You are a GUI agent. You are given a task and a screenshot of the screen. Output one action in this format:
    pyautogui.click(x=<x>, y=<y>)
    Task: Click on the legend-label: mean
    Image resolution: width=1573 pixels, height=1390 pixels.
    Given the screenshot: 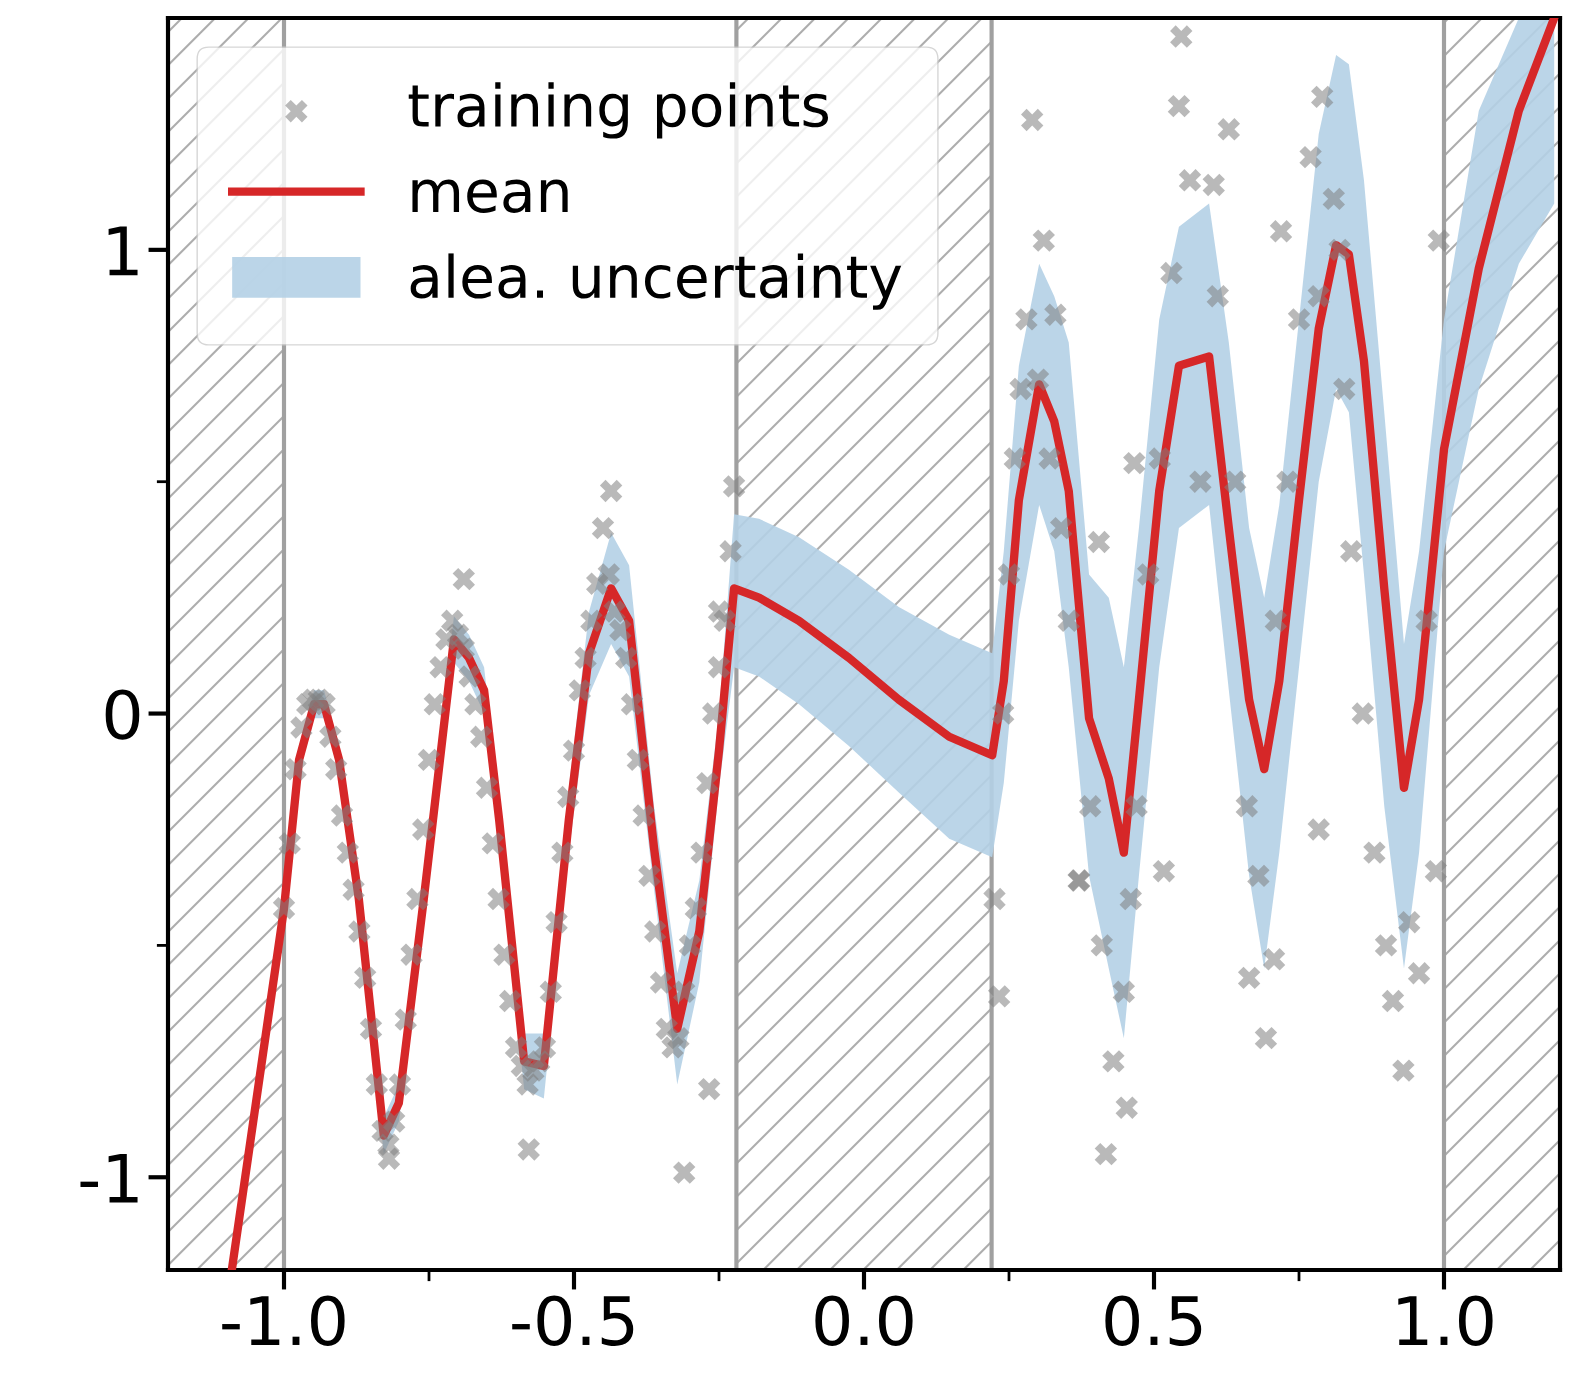 What is the action you would take?
    pyautogui.click(x=490, y=196)
    